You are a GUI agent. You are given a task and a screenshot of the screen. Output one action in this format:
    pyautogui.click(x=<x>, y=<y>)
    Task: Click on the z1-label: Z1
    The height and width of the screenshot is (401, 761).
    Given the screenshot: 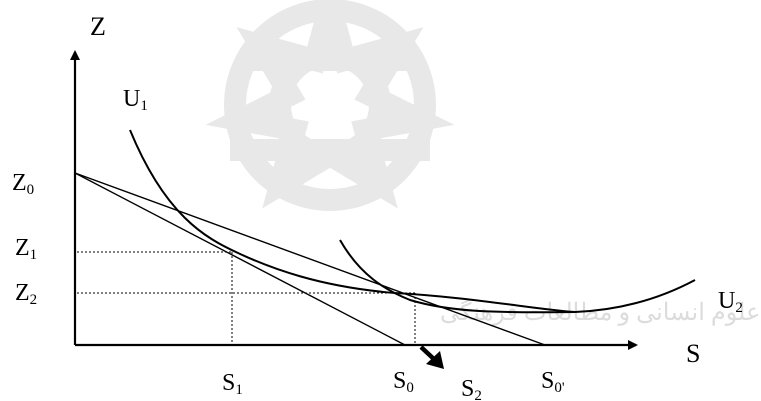 What is the action you would take?
    pyautogui.click(x=26, y=249)
    